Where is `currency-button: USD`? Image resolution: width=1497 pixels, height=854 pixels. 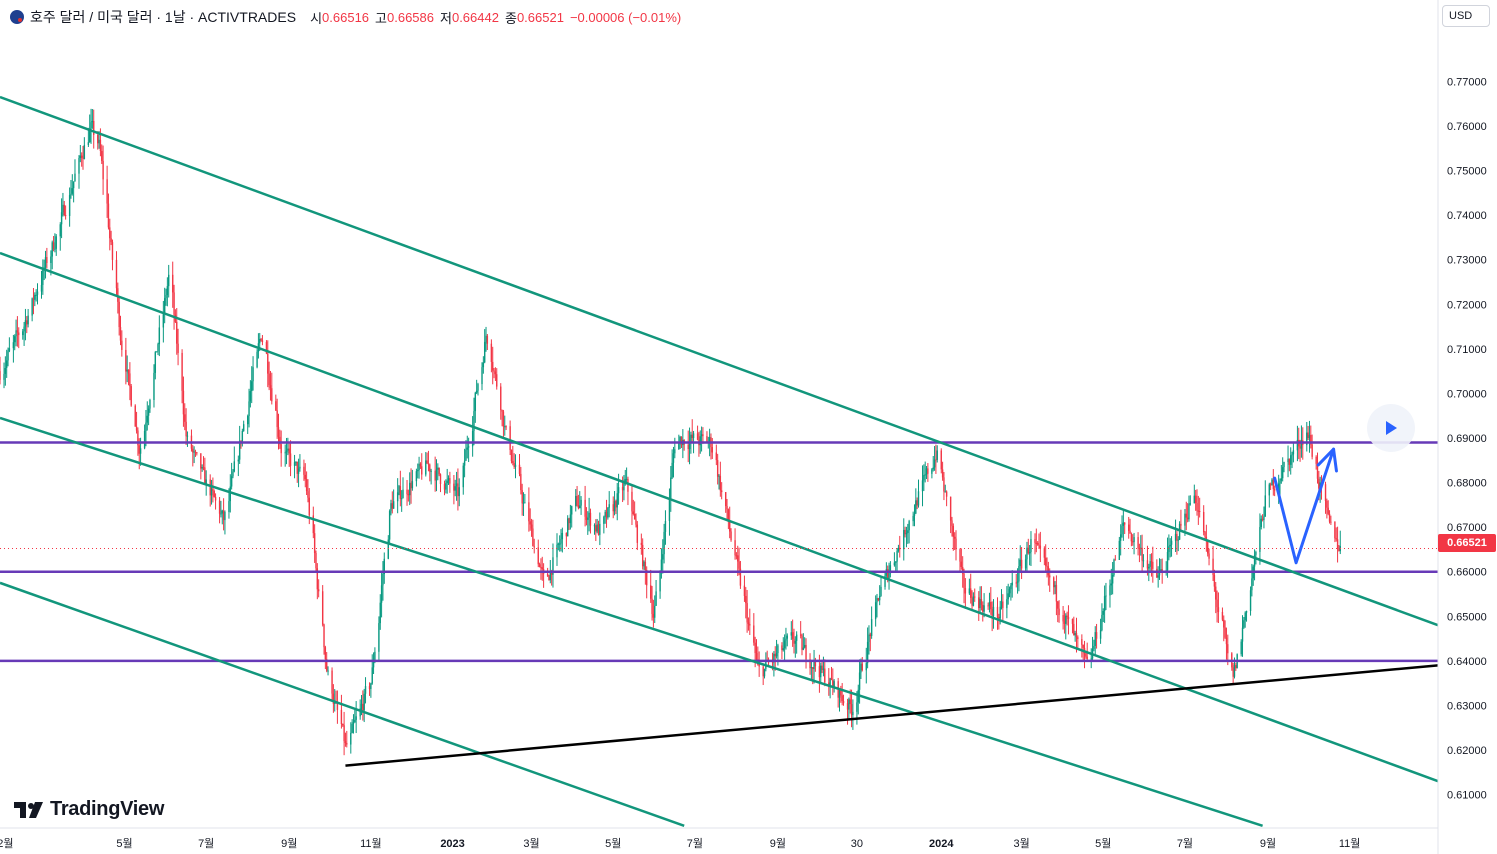
currency-button: USD is located at coordinates (1466, 16).